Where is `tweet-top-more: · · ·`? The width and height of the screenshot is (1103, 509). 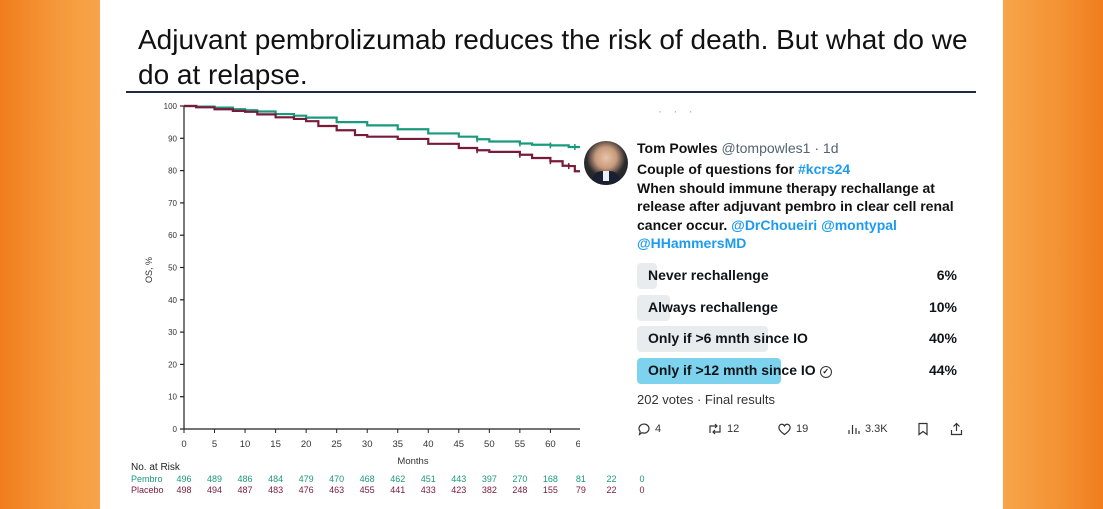 tweet-top-more: · · · is located at coordinates (677, 111).